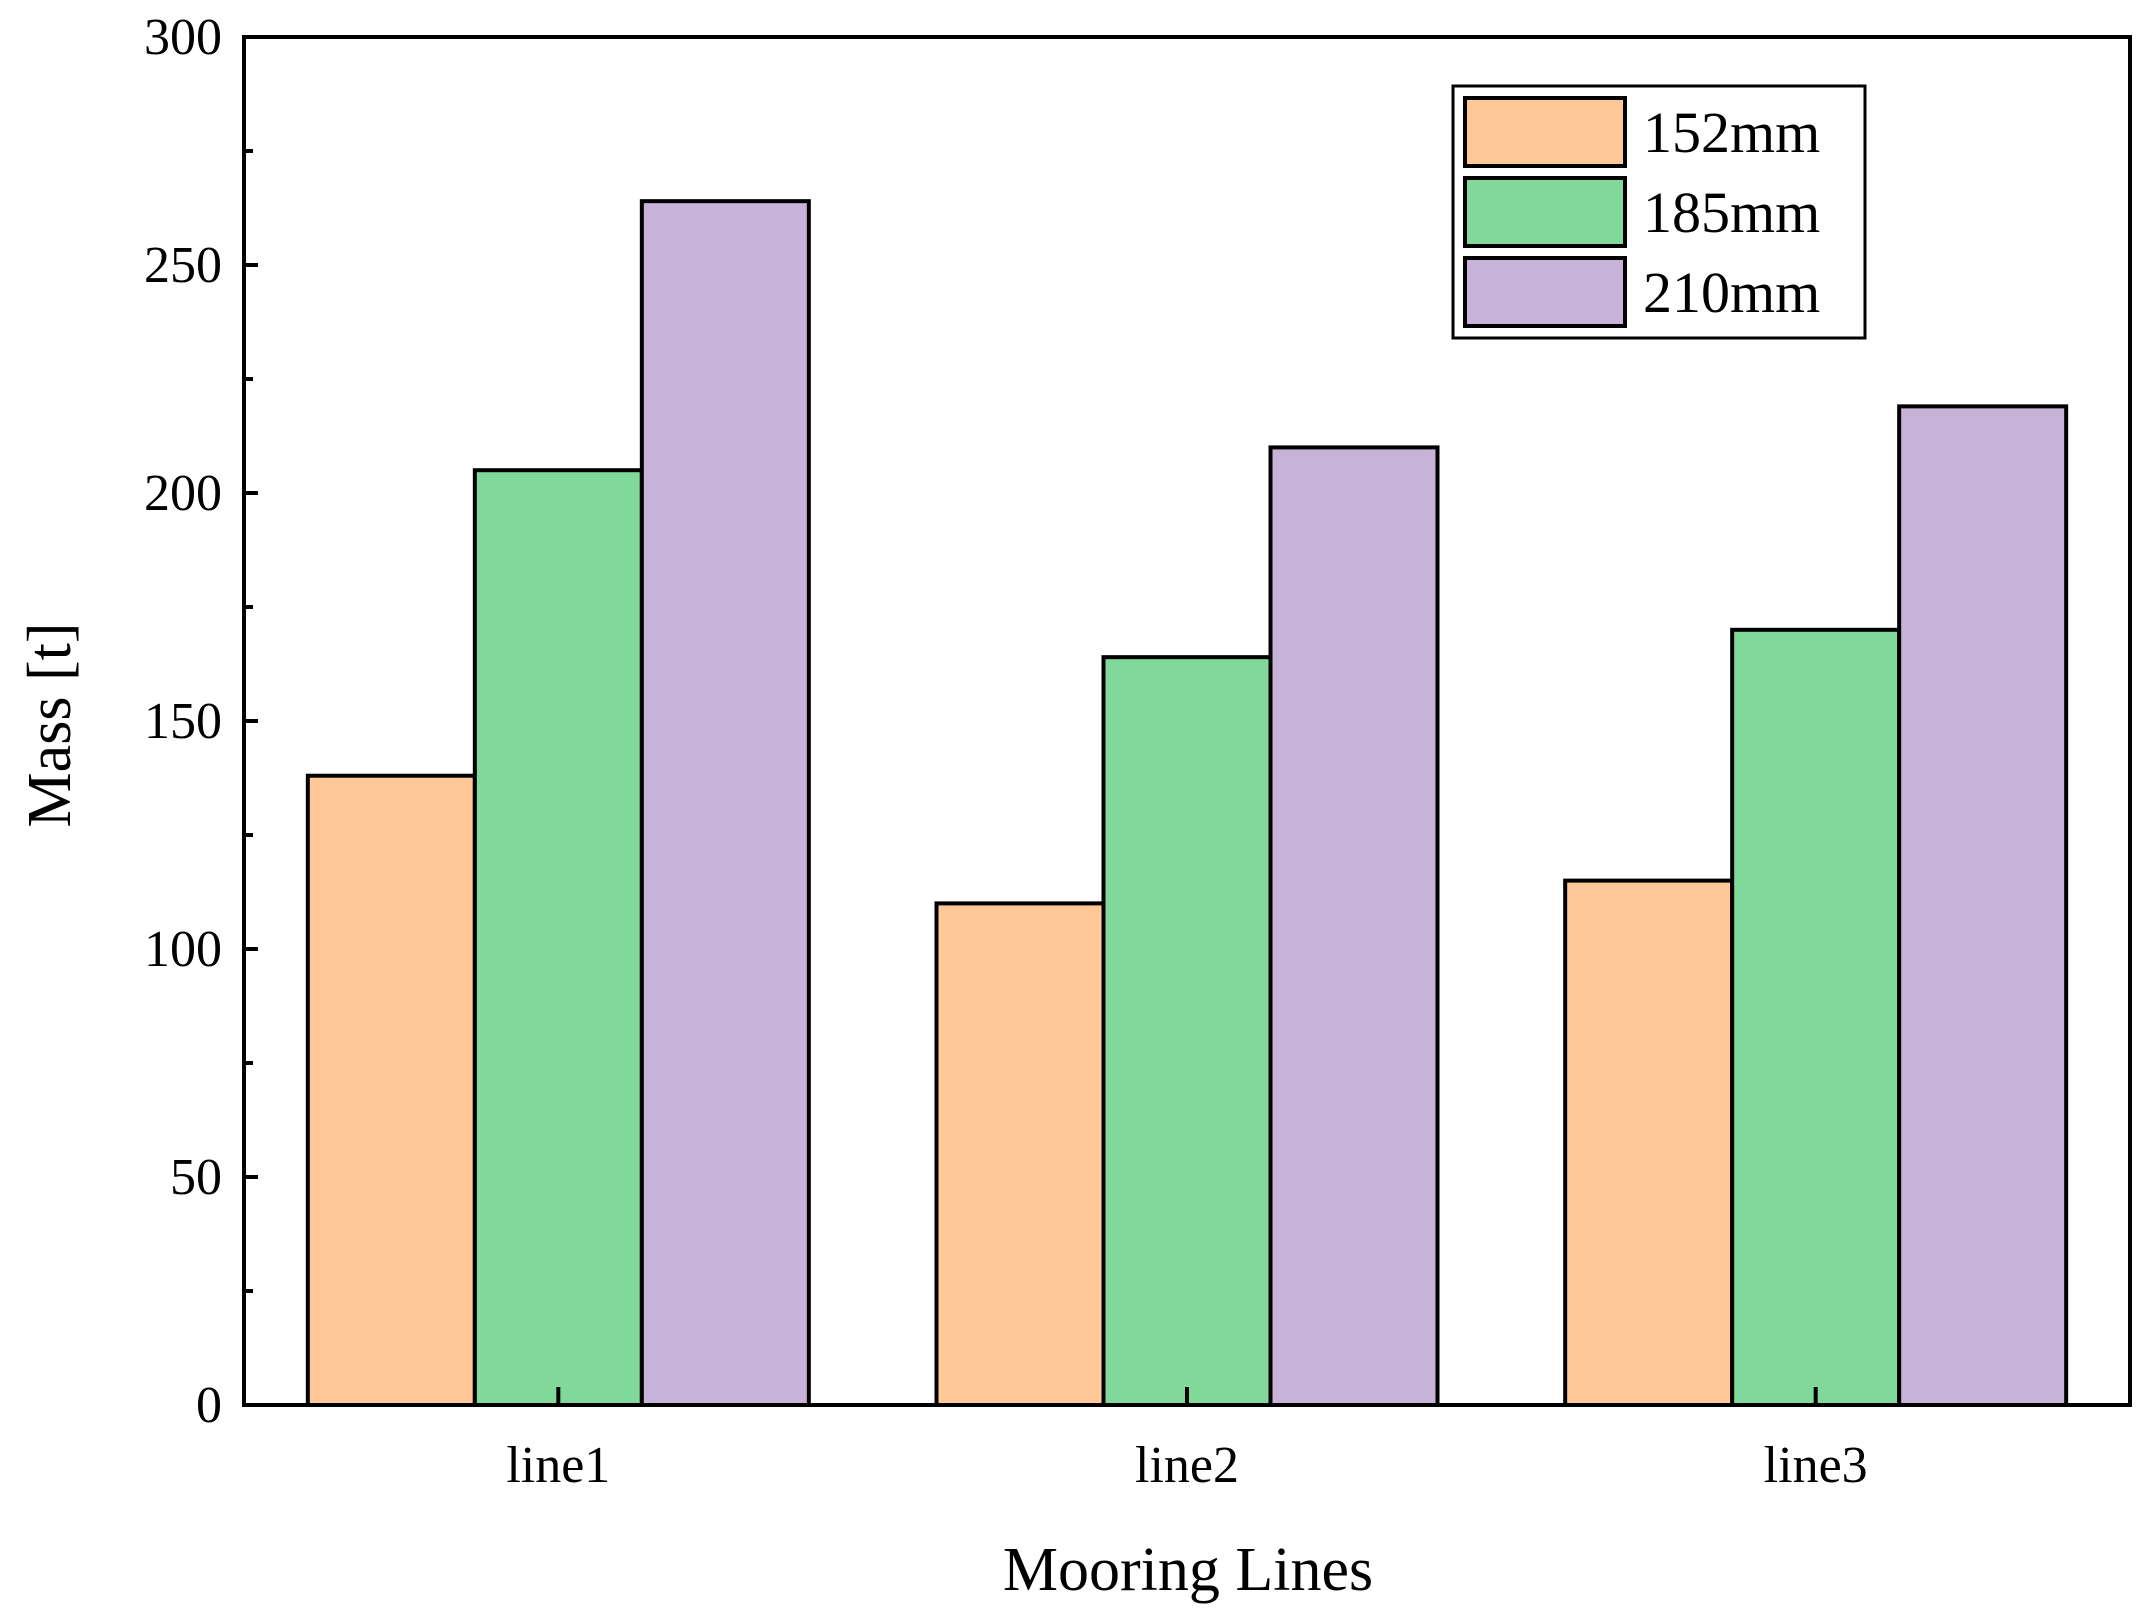 The height and width of the screenshot is (1618, 2141). Describe the element at coordinates (1731, 132) in the screenshot. I see `legend-label-152mm: 152mm` at that location.